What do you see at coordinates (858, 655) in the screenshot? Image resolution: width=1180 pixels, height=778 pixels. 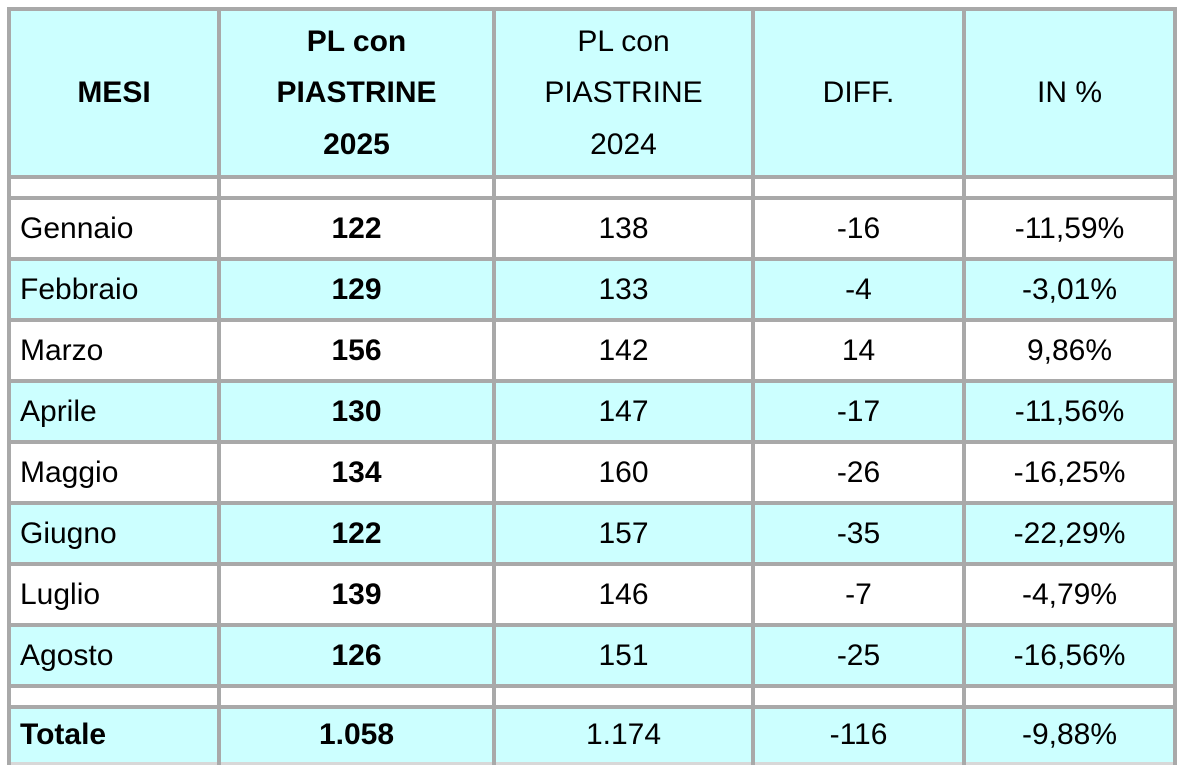 I see `diff-cell: -25` at bounding box center [858, 655].